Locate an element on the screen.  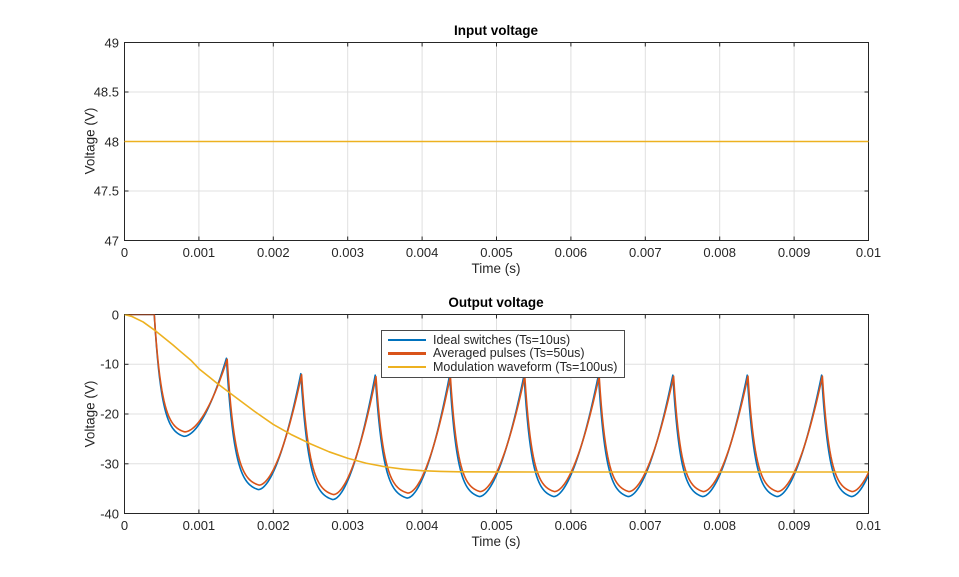
legend-label: Modulation waveform (Ts=100us) is located at coordinates (525, 366).